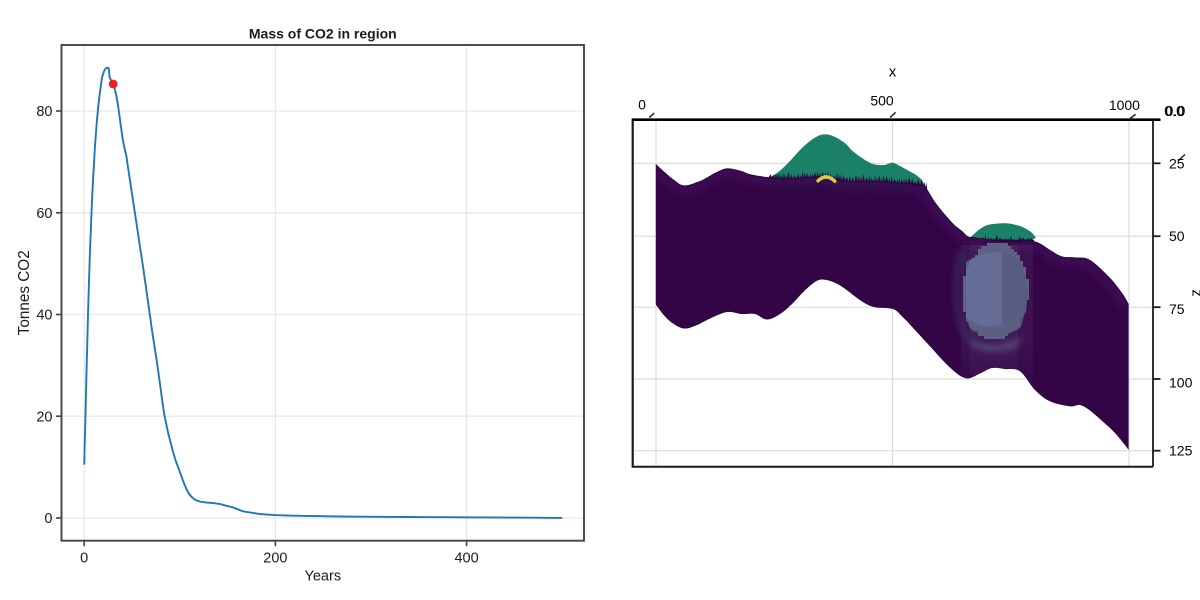 The image size is (1200, 600). Describe the element at coordinates (44, 316) in the screenshot. I see `svg-text: 40` at that location.